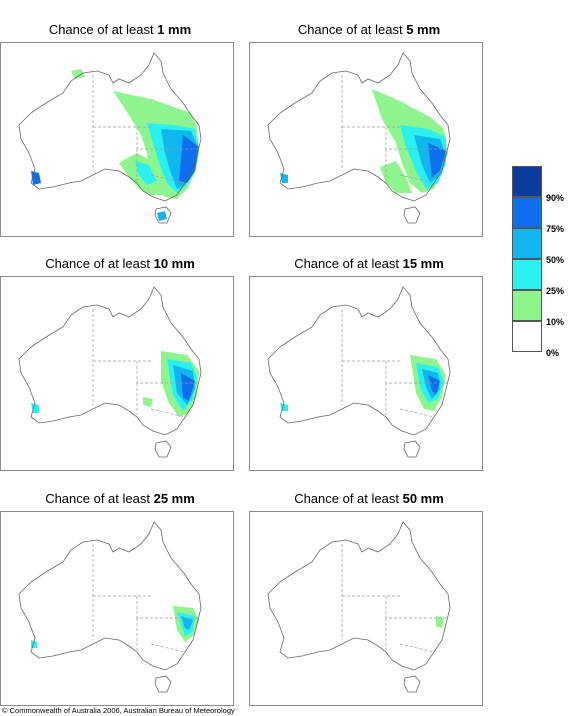  I want to click on legend-label: 50%, so click(555, 260).